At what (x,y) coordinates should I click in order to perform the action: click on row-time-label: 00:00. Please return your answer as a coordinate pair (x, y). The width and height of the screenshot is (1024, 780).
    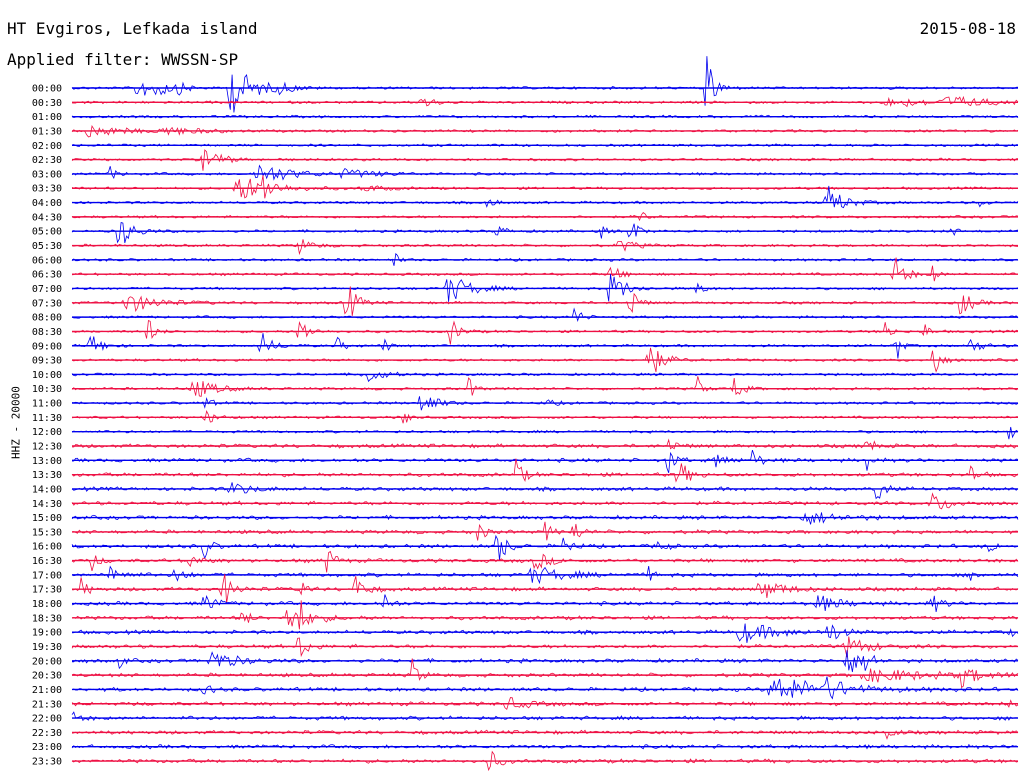
    Looking at the image, I should click on (47, 89).